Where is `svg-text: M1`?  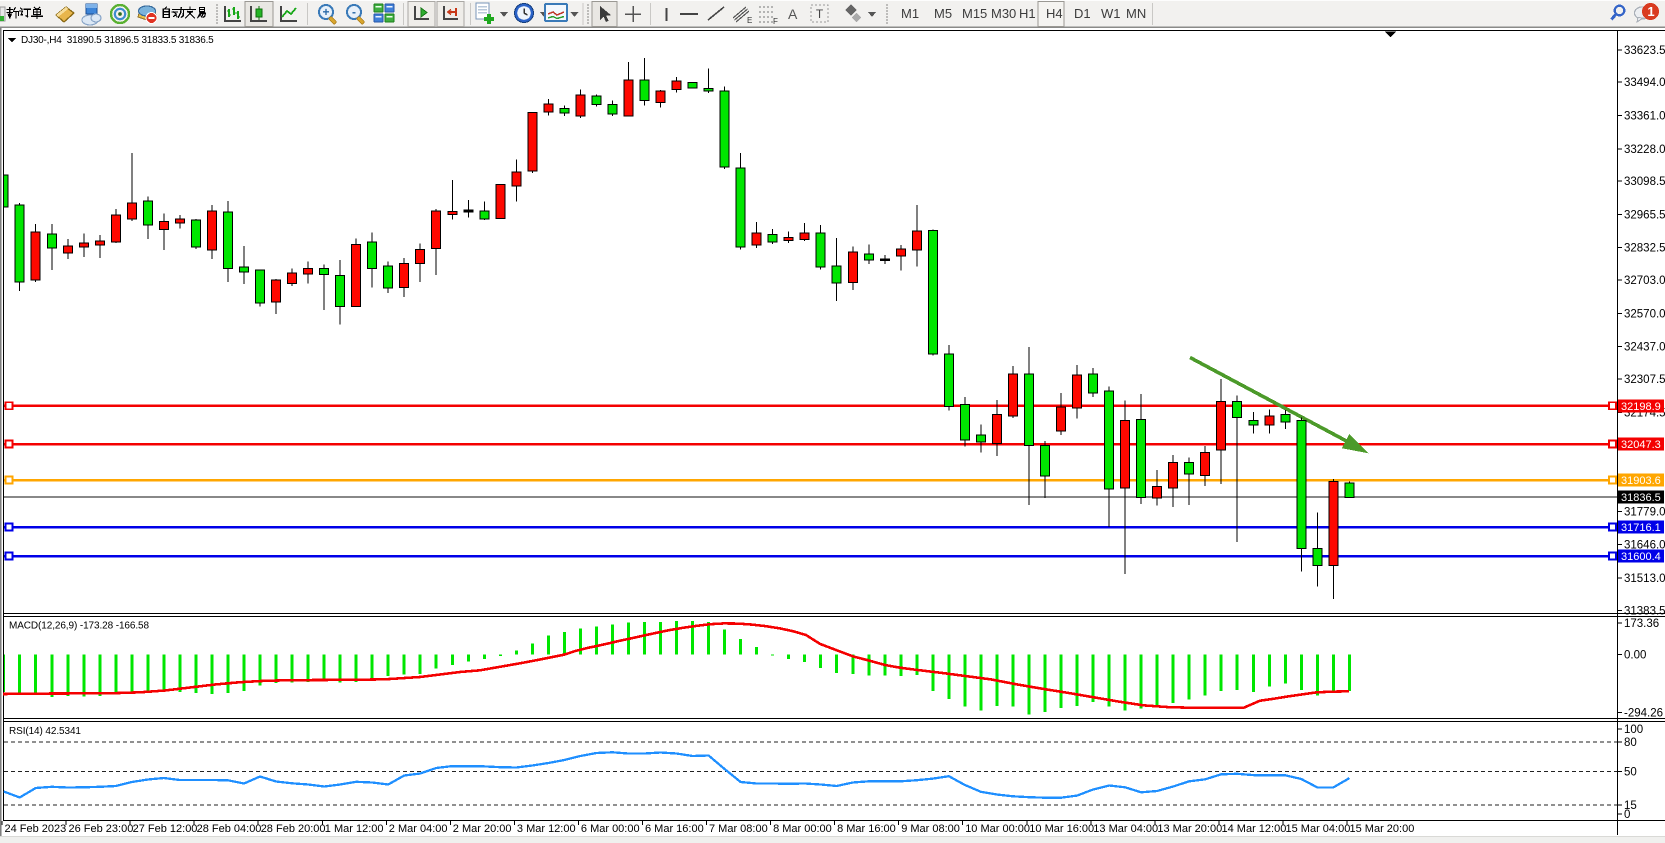
svg-text: M1 is located at coordinates (910, 13).